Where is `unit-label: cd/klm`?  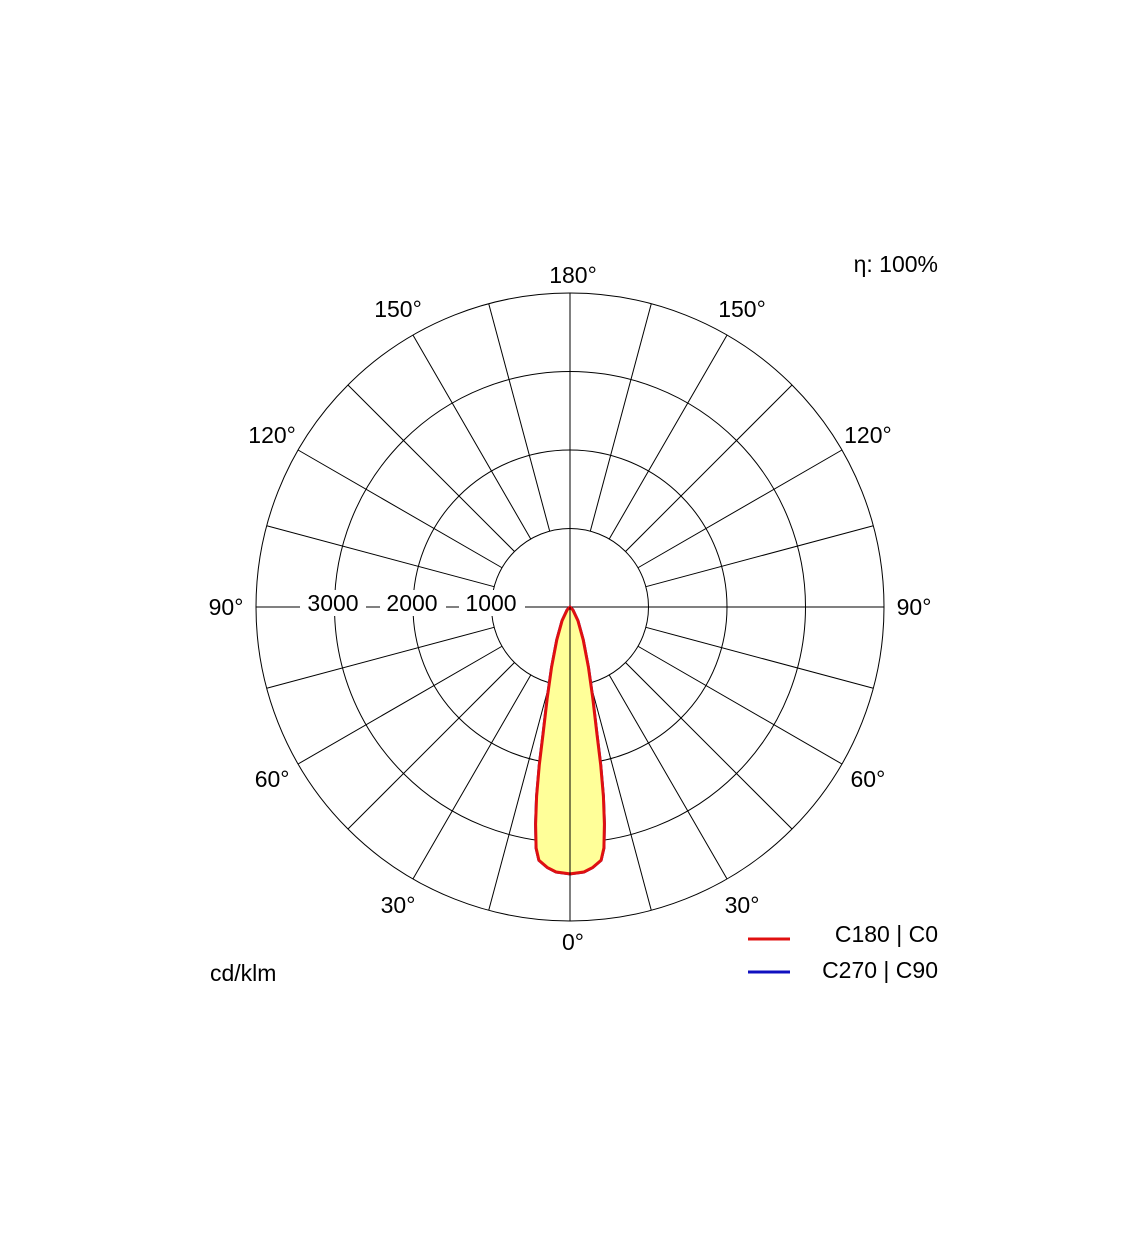
unit-label: cd/klm is located at coordinates (243, 973).